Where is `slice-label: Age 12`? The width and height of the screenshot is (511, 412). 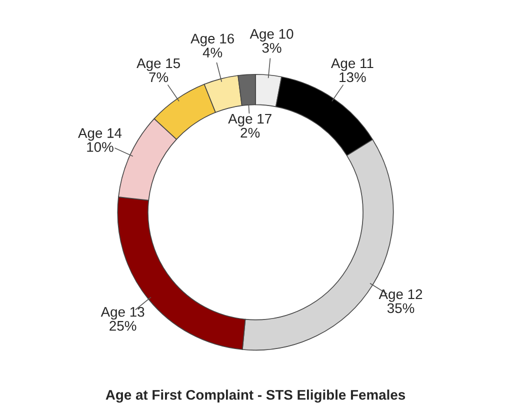 slice-label: Age 12 is located at coordinates (400, 295).